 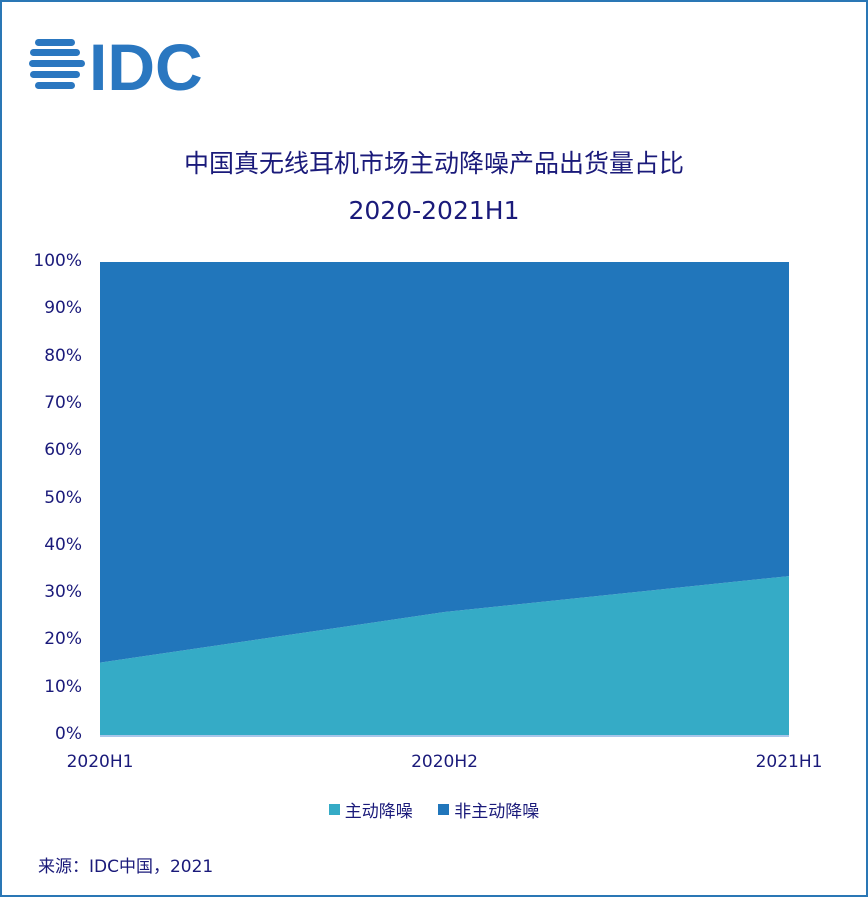 I want to click on y-tick-label: 40%, so click(x=63, y=544).